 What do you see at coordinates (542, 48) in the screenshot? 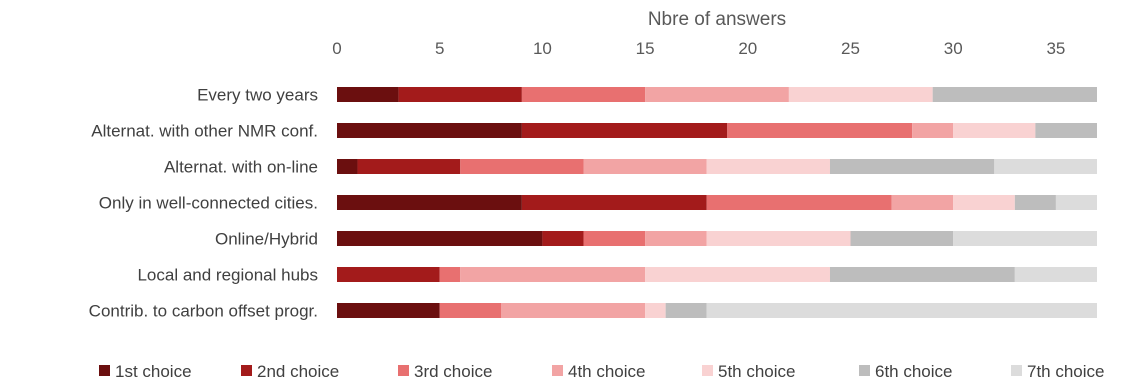
I see `x-tick-label: 10` at bounding box center [542, 48].